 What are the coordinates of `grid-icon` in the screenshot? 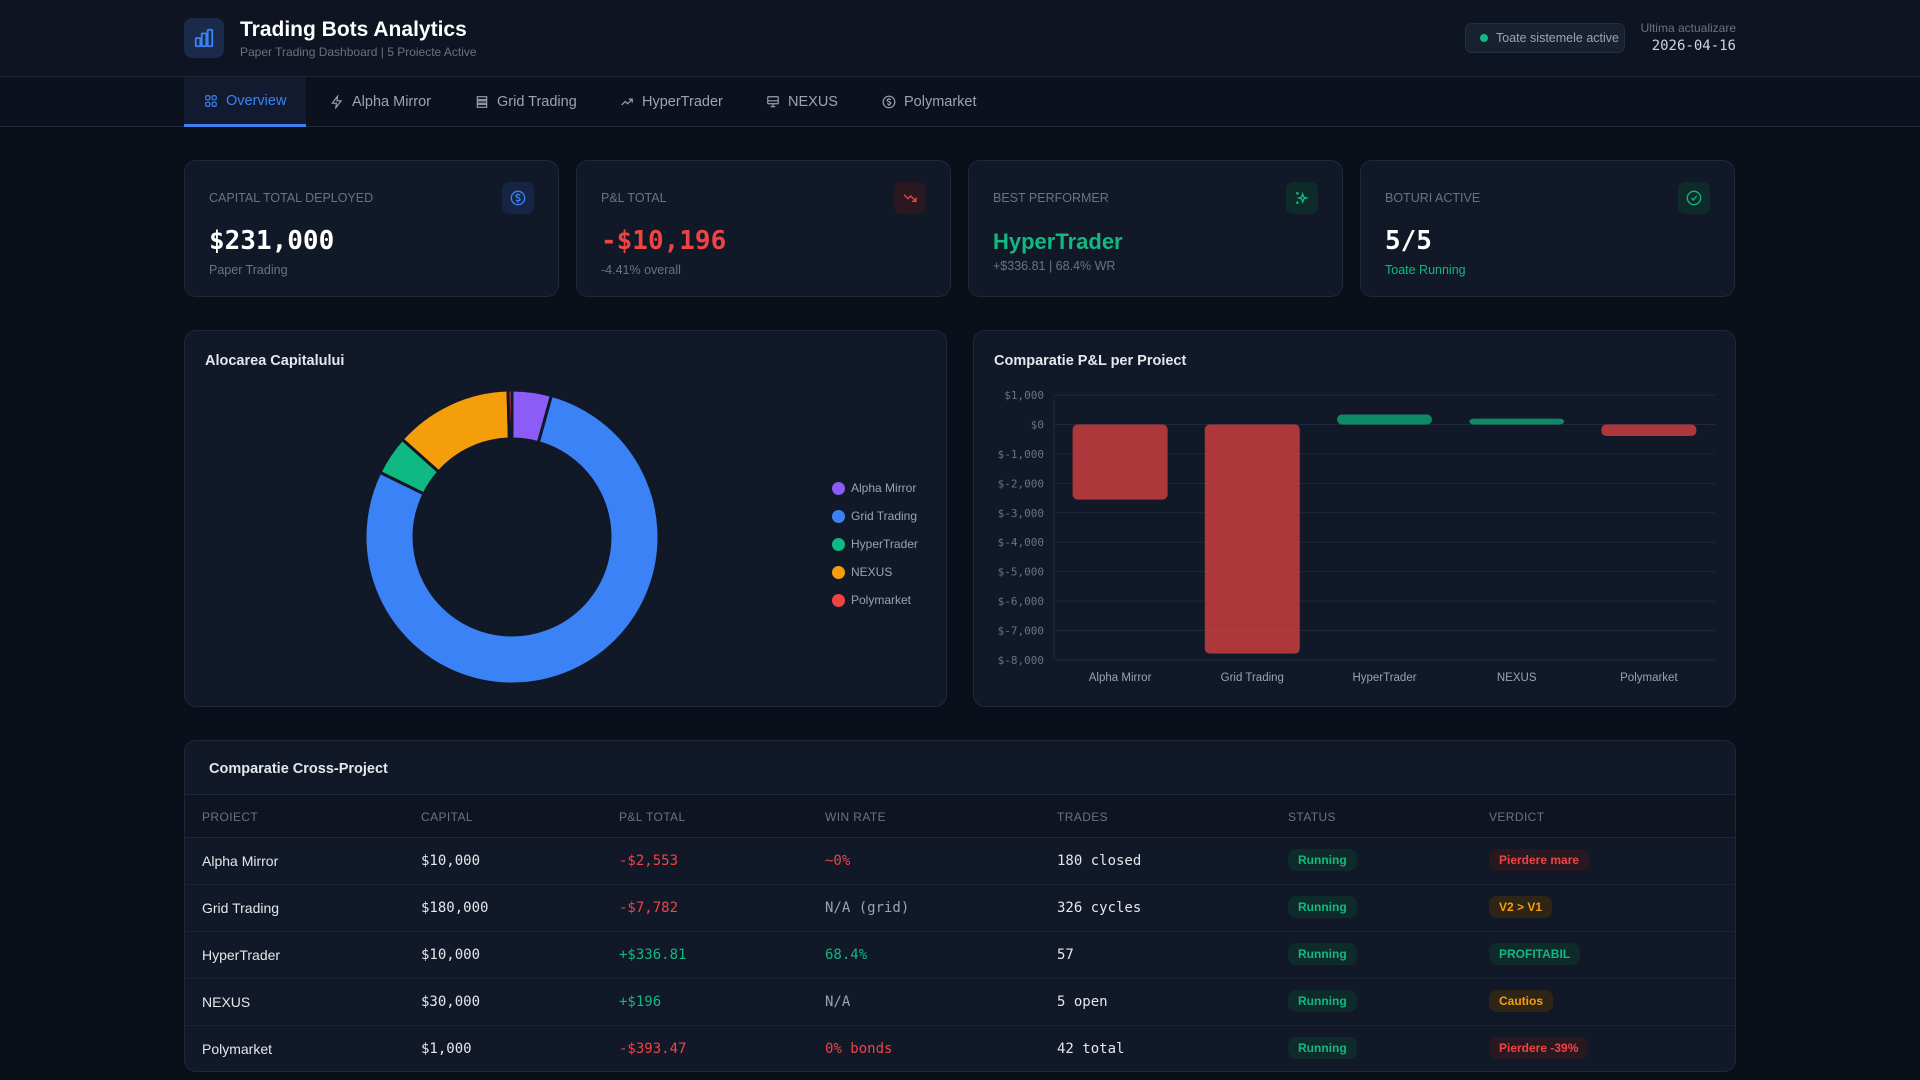 It's located at (211, 100).